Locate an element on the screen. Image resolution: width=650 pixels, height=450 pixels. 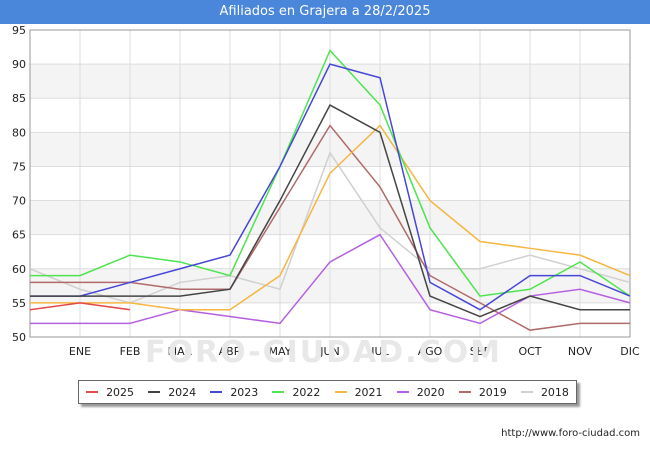
x-tick-label: JUN is located at coordinates (329, 351).